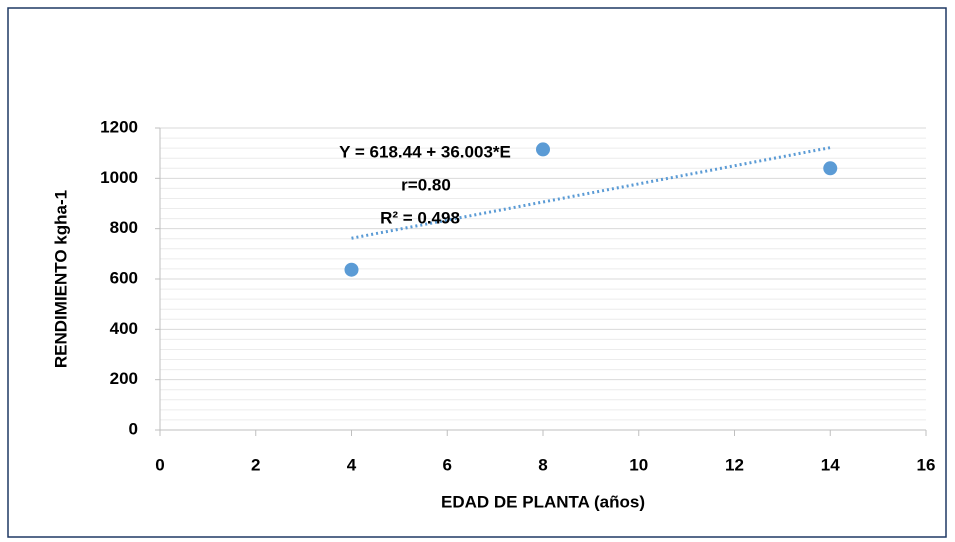 This screenshot has width=955, height=542. I want to click on y-tick-label: 400, so click(124, 328).